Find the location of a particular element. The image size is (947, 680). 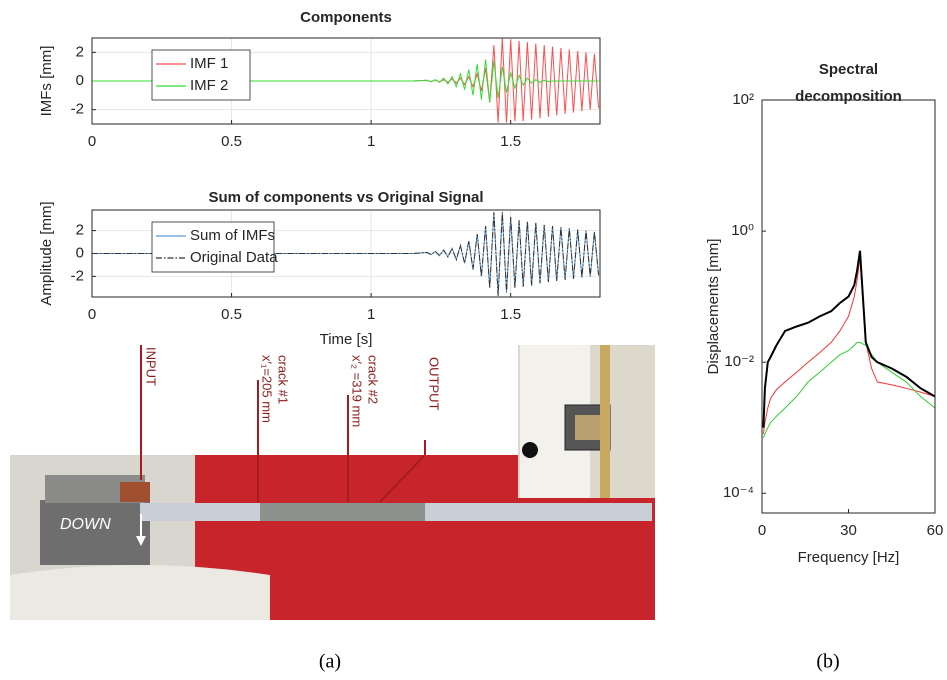

caption: (a) is located at coordinates (330, 662).